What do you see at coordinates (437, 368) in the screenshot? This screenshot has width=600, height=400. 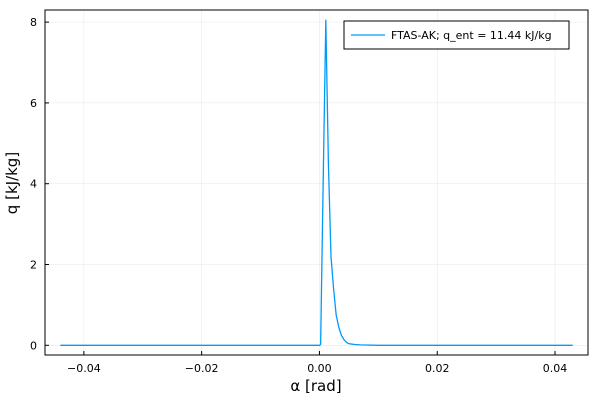 I see `x-tick-label: 0.02` at bounding box center [437, 368].